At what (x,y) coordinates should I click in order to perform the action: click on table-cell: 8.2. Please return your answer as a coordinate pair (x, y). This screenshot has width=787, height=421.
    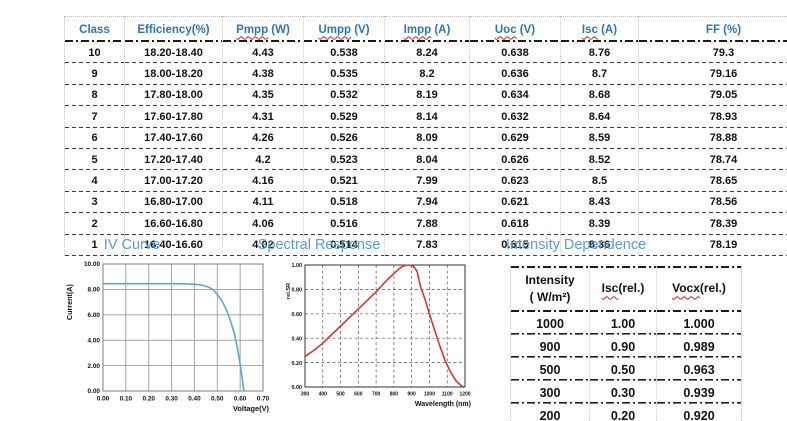
    Looking at the image, I should click on (427, 74).